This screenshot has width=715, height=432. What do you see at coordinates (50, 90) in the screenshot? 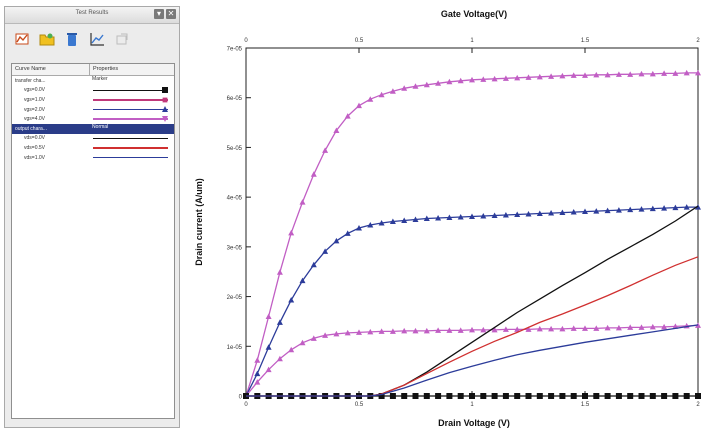
I see `curve-name: vgs=0.0V` at bounding box center [50, 90].